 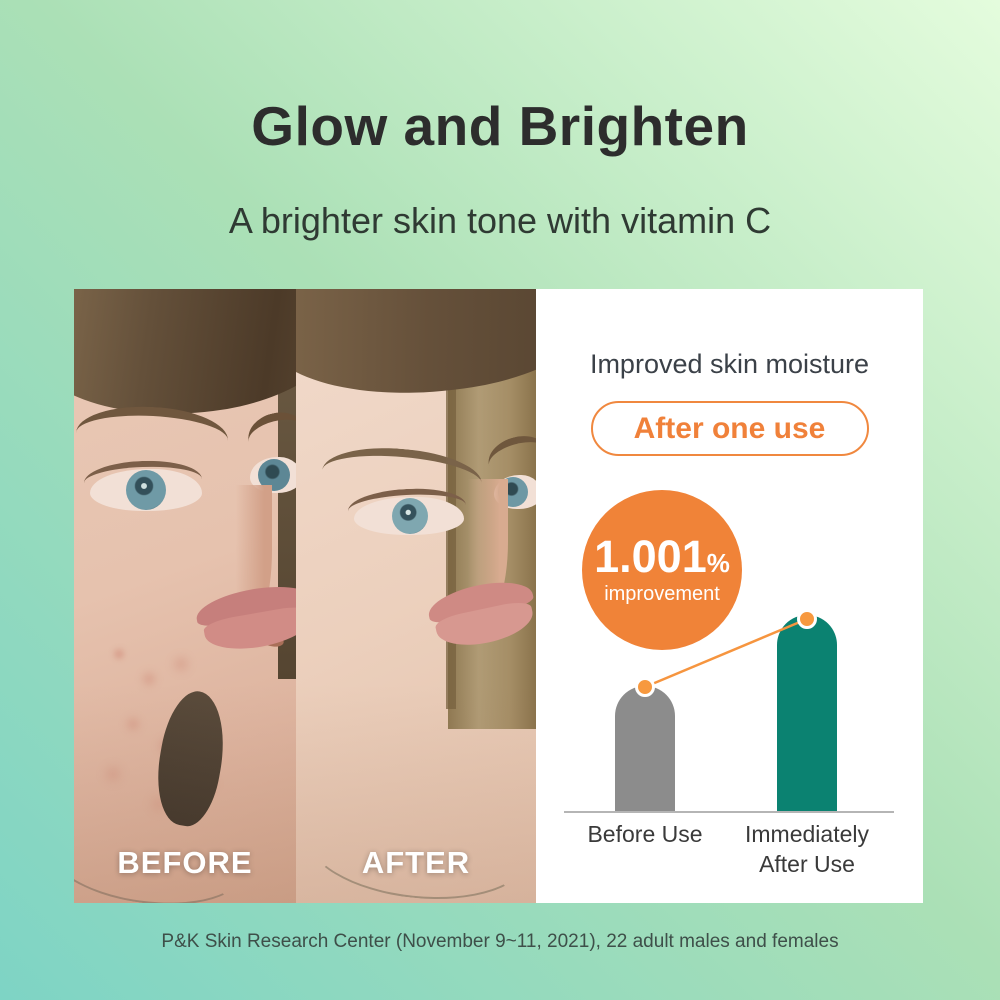 I want to click on page-title: Glow and Brighten, so click(x=500, y=126).